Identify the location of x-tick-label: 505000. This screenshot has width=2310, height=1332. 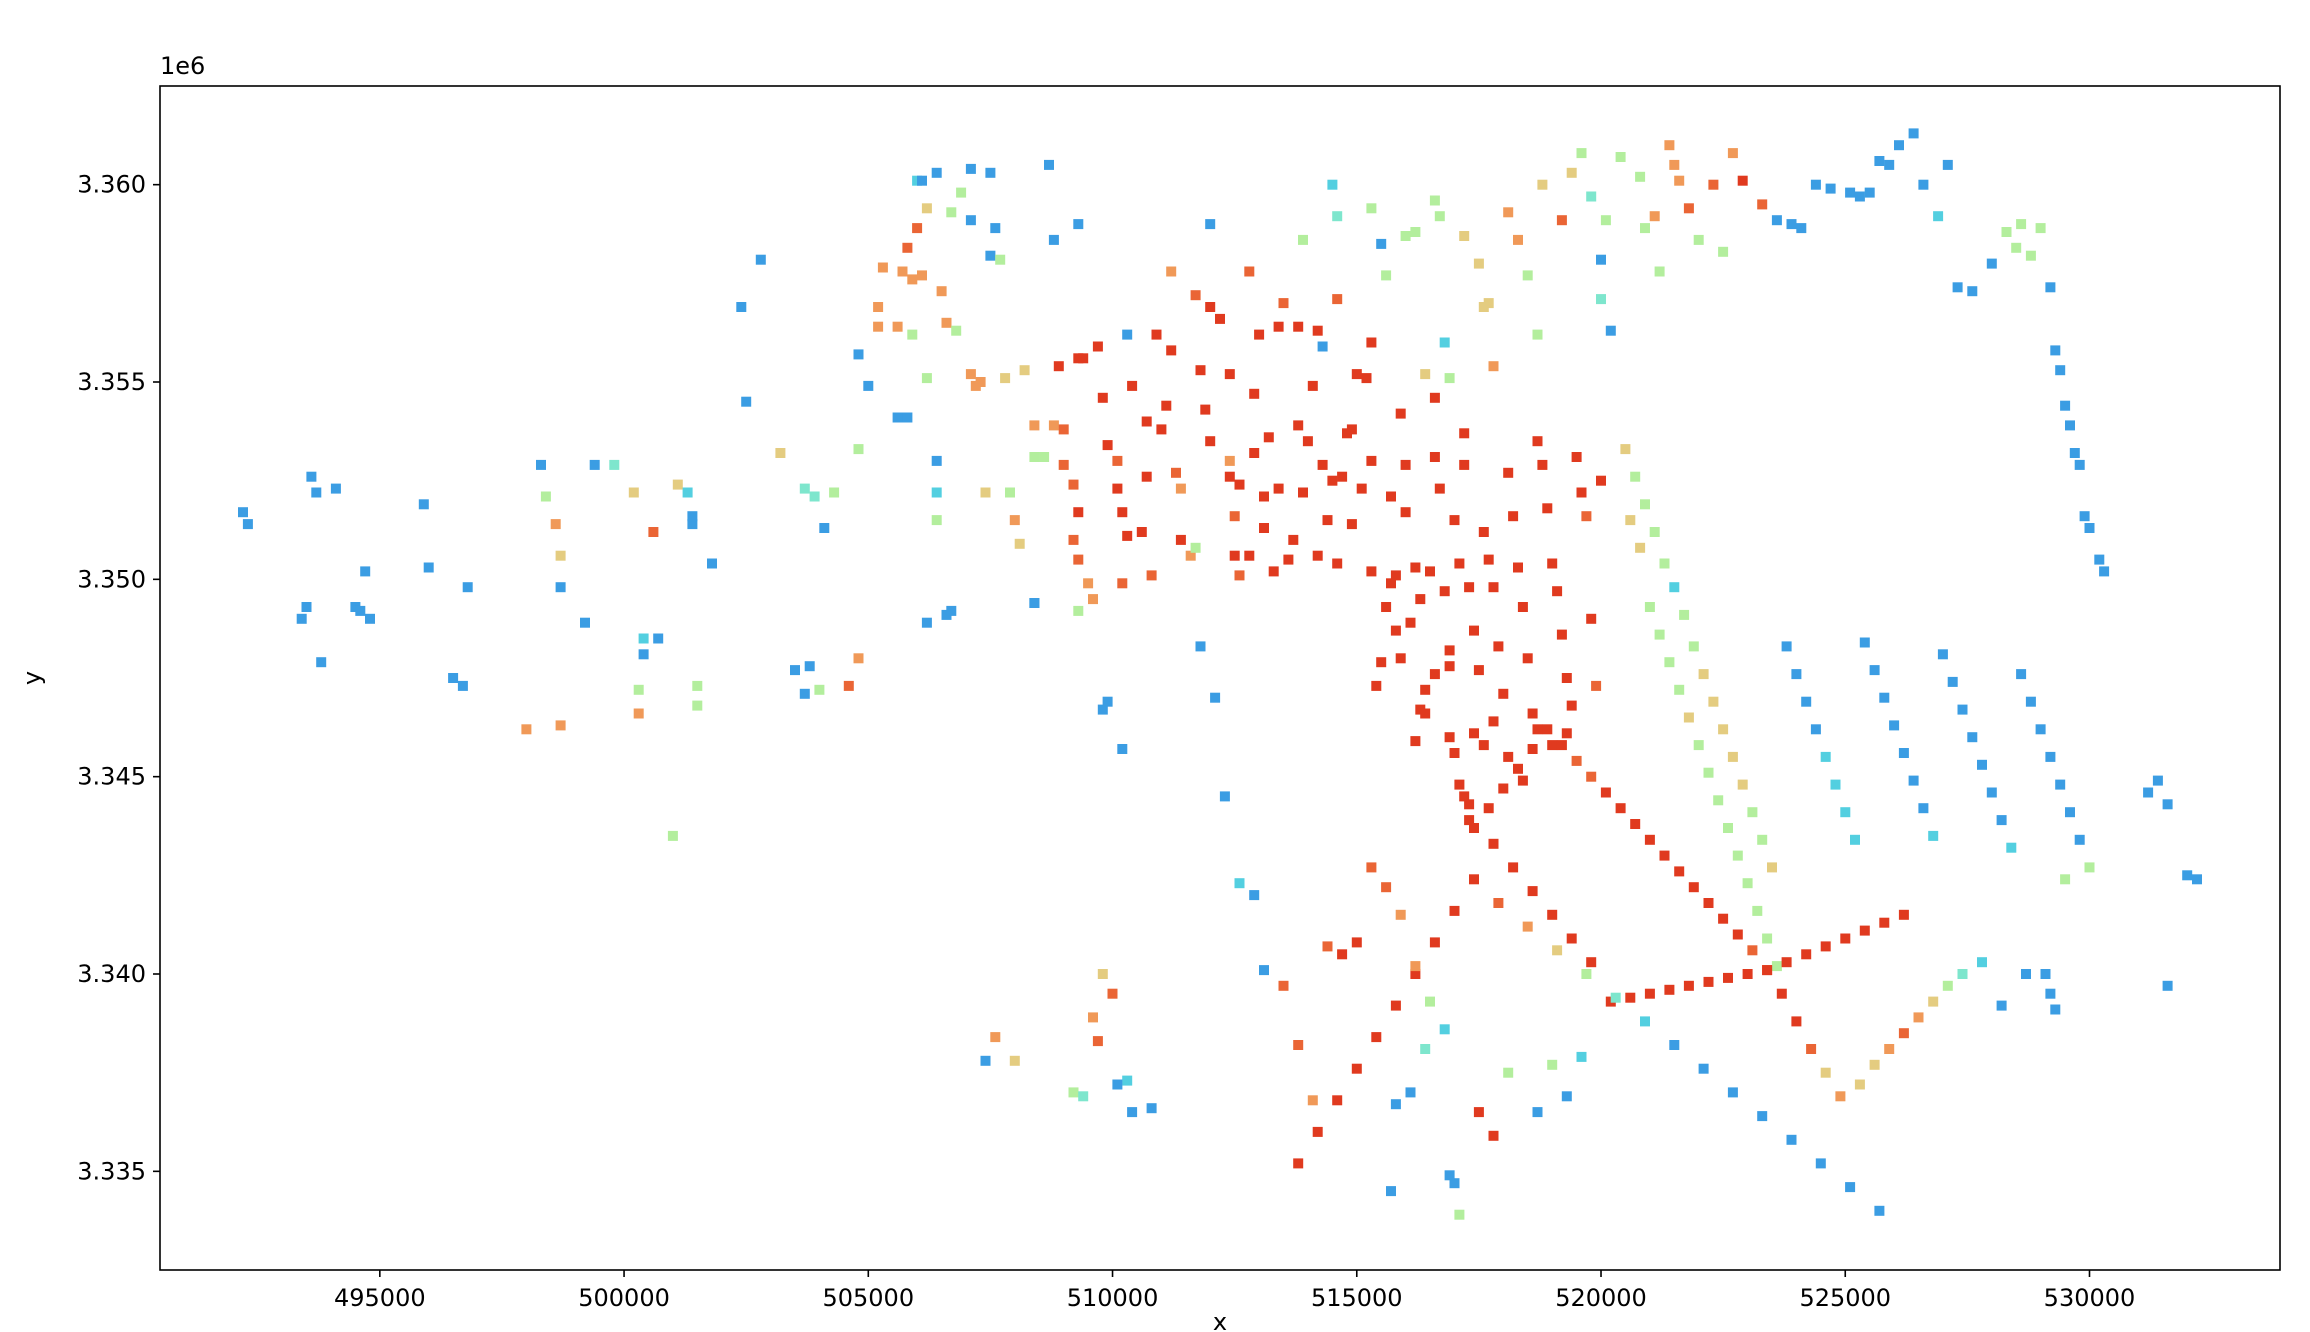
(868, 1298).